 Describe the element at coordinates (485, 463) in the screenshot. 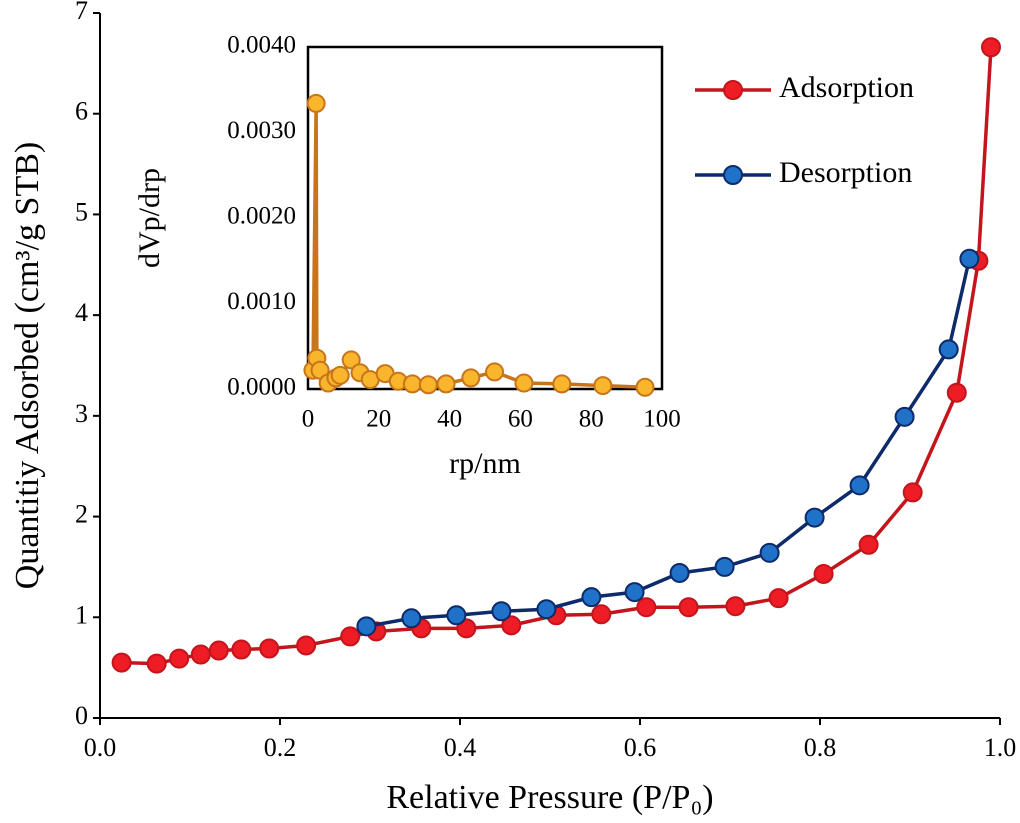

I see `x-axis-title: rp/nm` at that location.